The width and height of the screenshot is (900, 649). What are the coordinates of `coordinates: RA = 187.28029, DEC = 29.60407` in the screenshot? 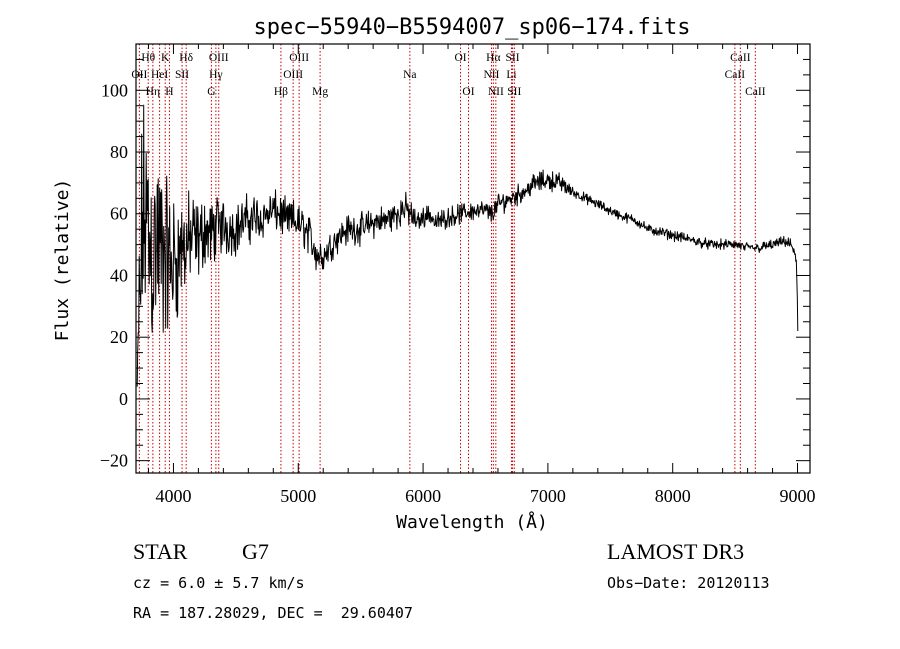 It's located at (273, 613).